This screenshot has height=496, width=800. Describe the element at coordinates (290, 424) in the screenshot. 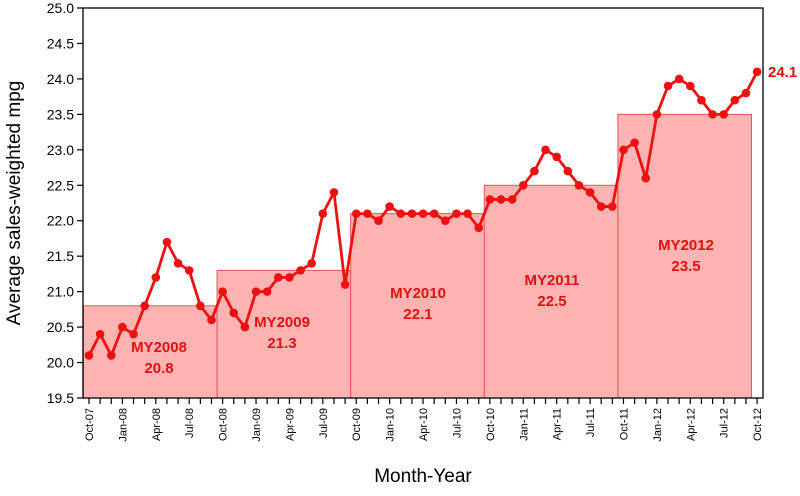

I see `x-tick-label: Apr-09` at that location.